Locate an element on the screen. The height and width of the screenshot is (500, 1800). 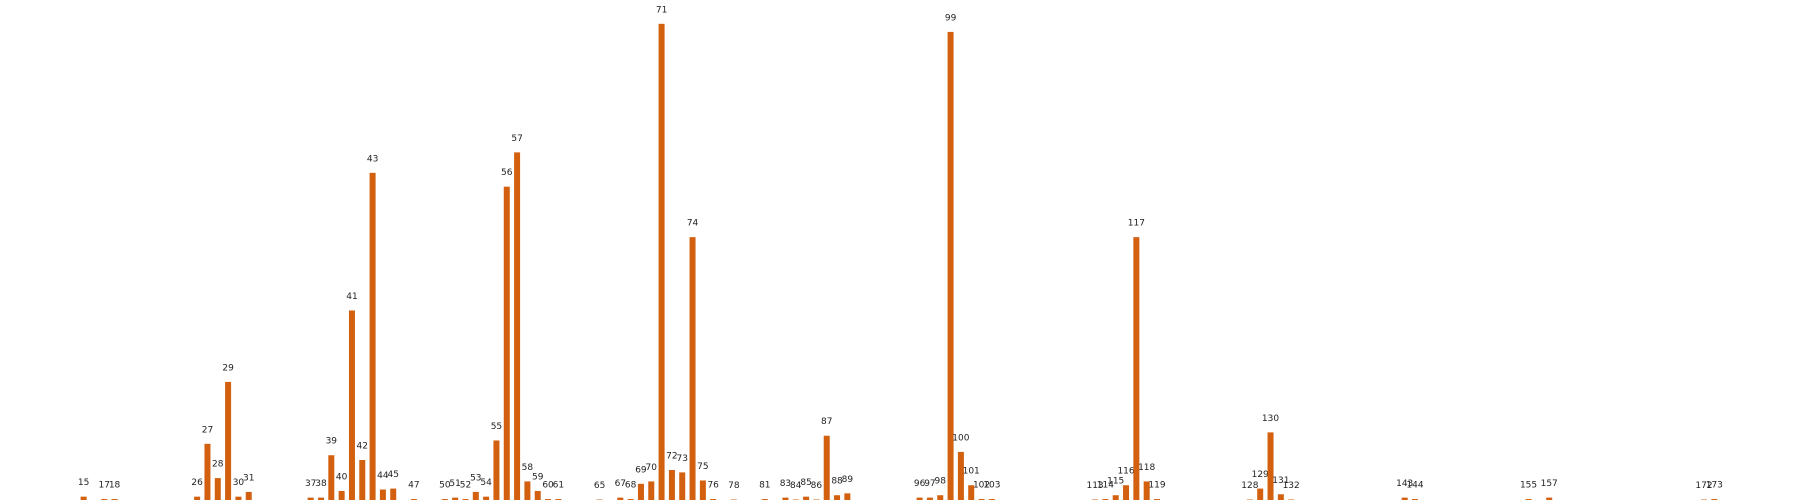
peak-label: 114 is located at coordinates (1105, 486).